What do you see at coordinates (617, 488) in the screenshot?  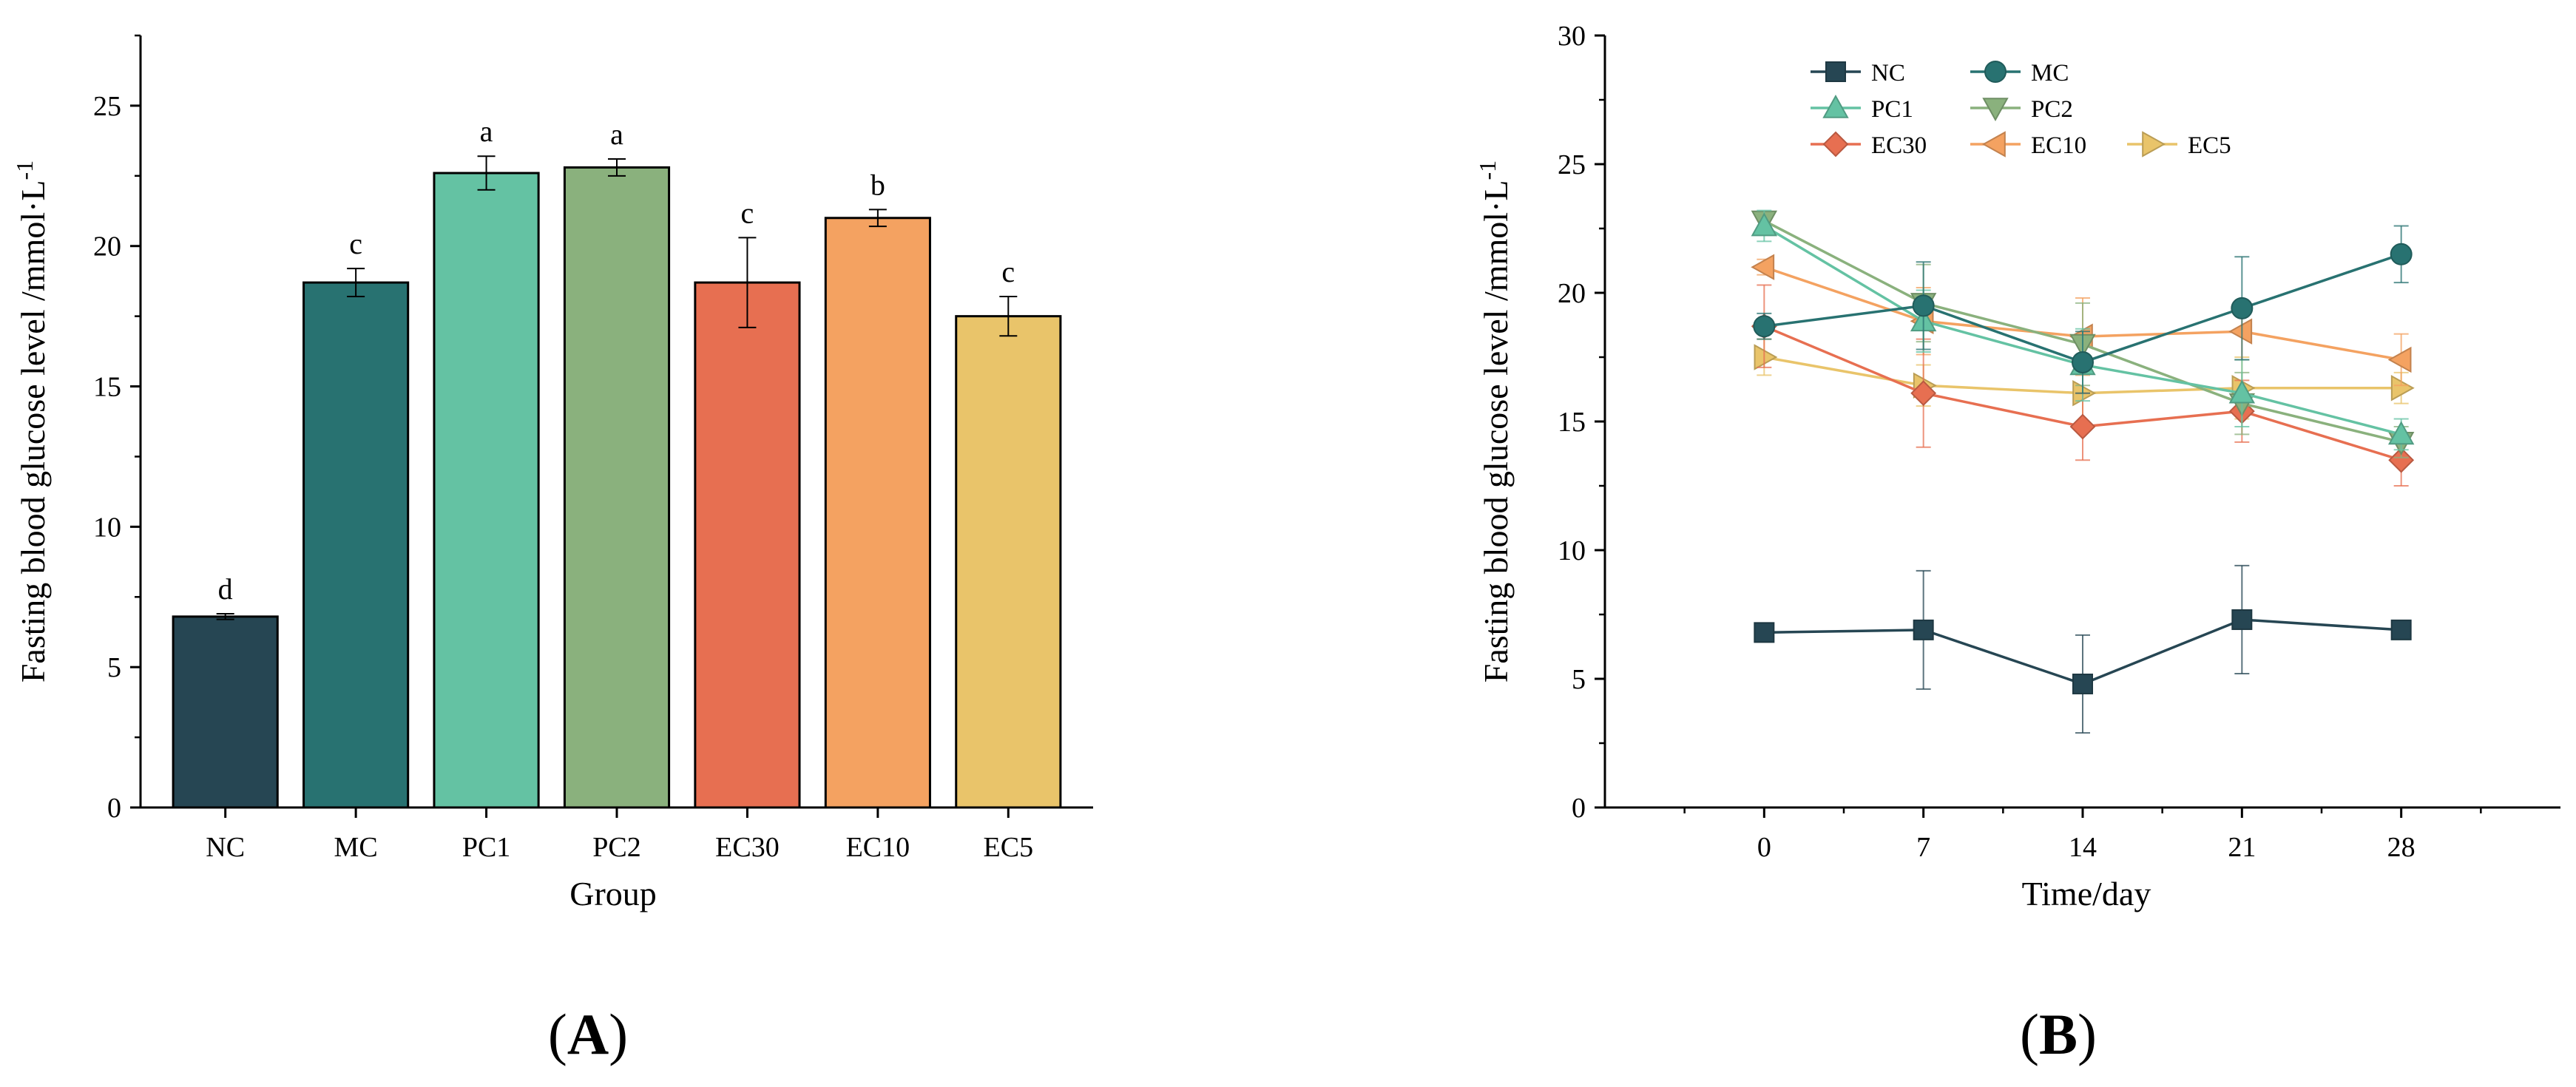 I see `bar-pc2` at bounding box center [617, 488].